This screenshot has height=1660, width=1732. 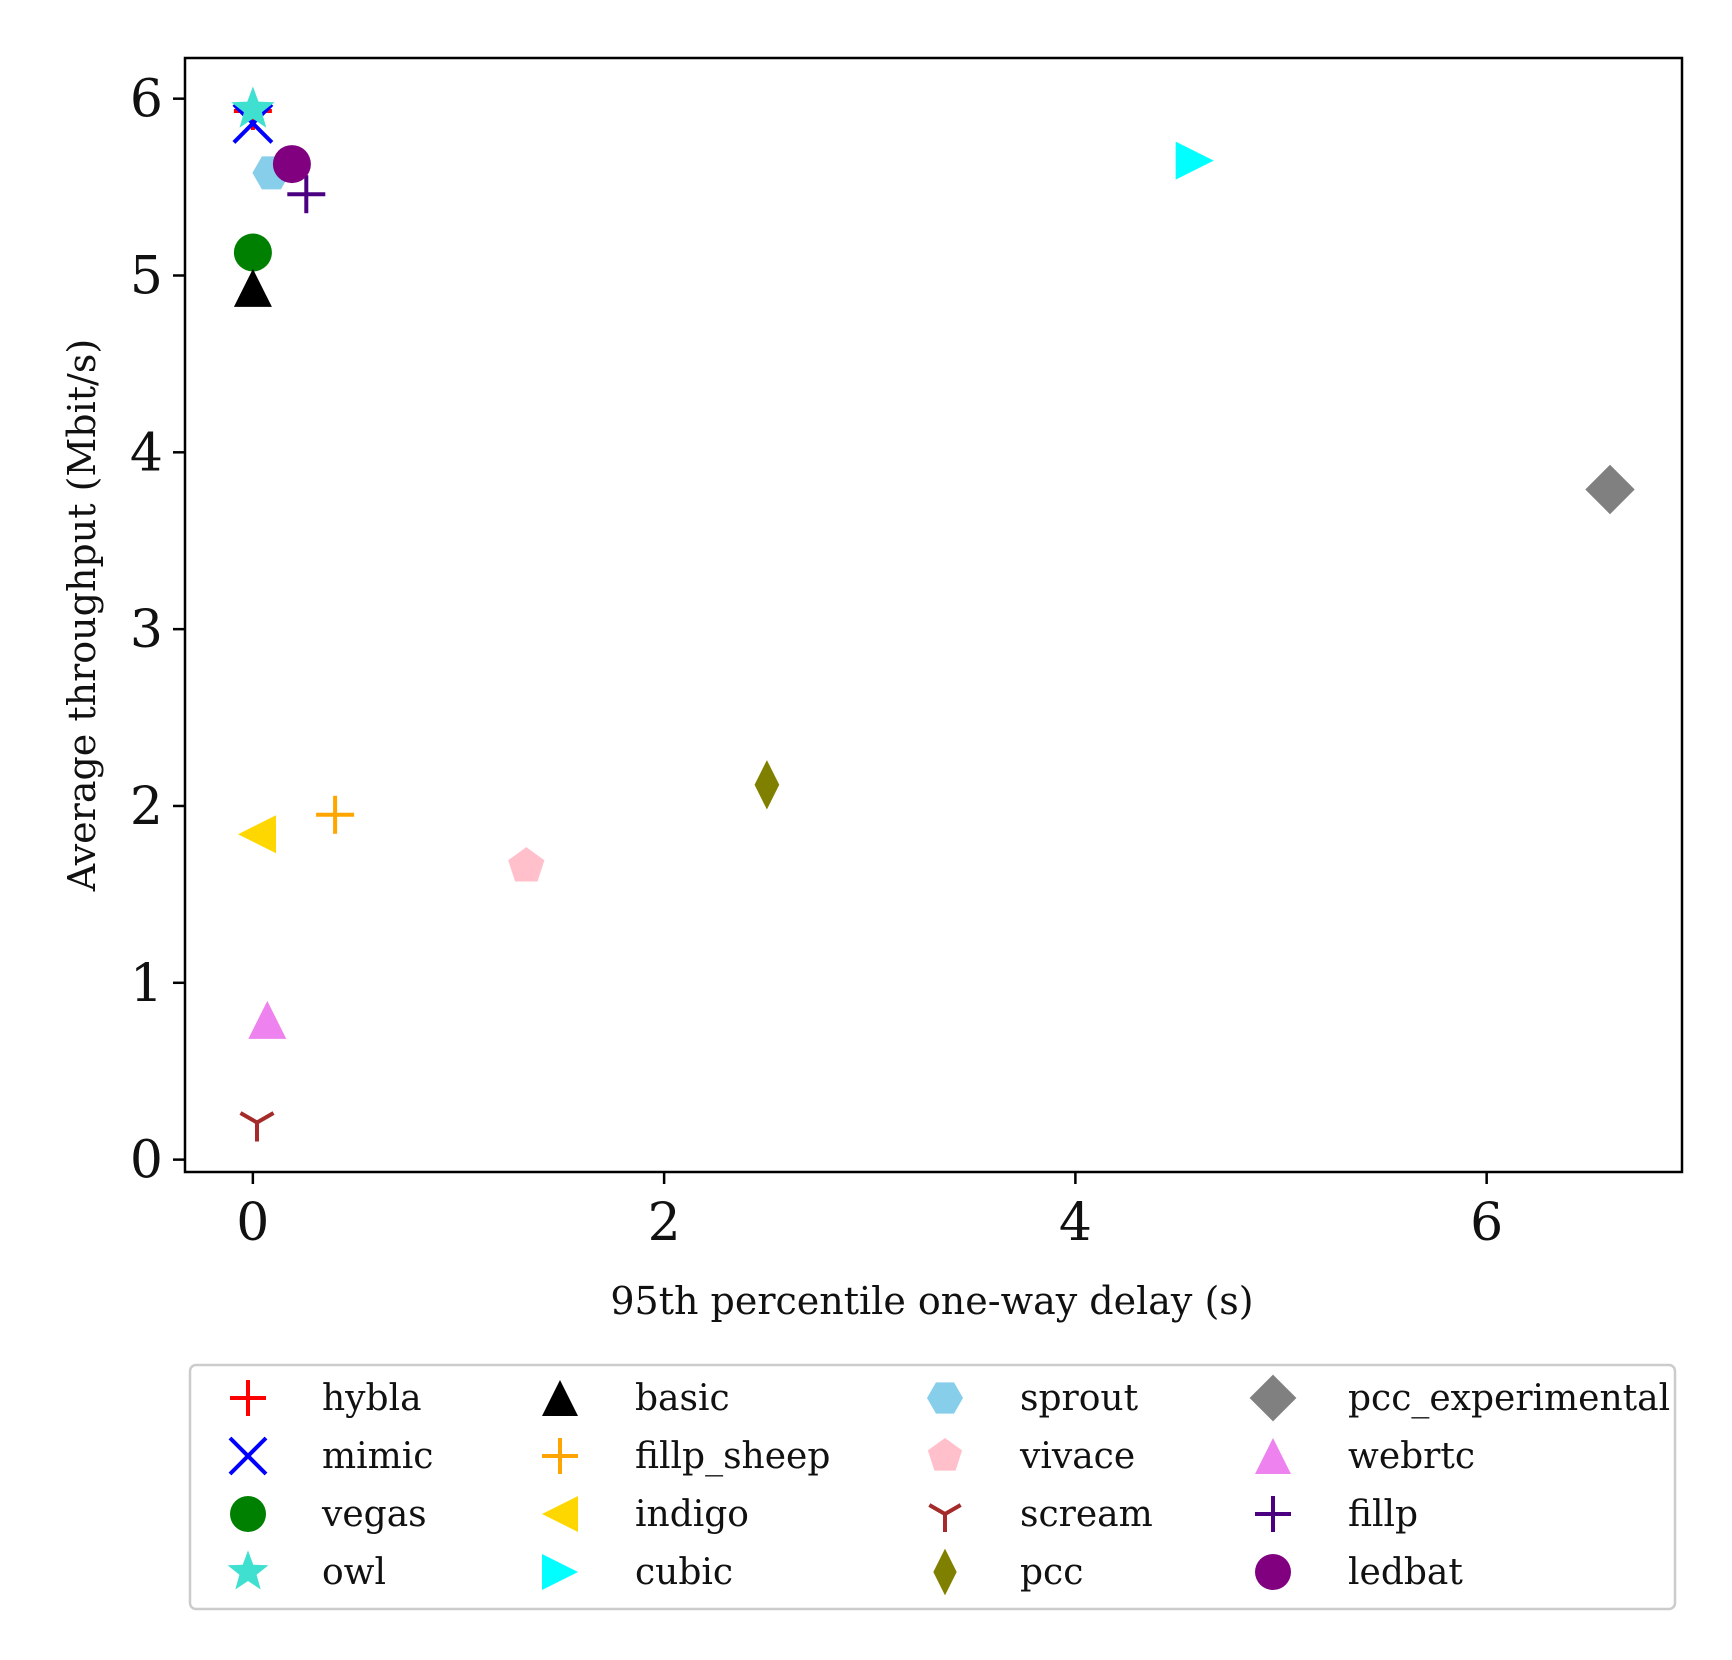 I want to click on legend-item-mimic: mimic, so click(x=330, y=1456).